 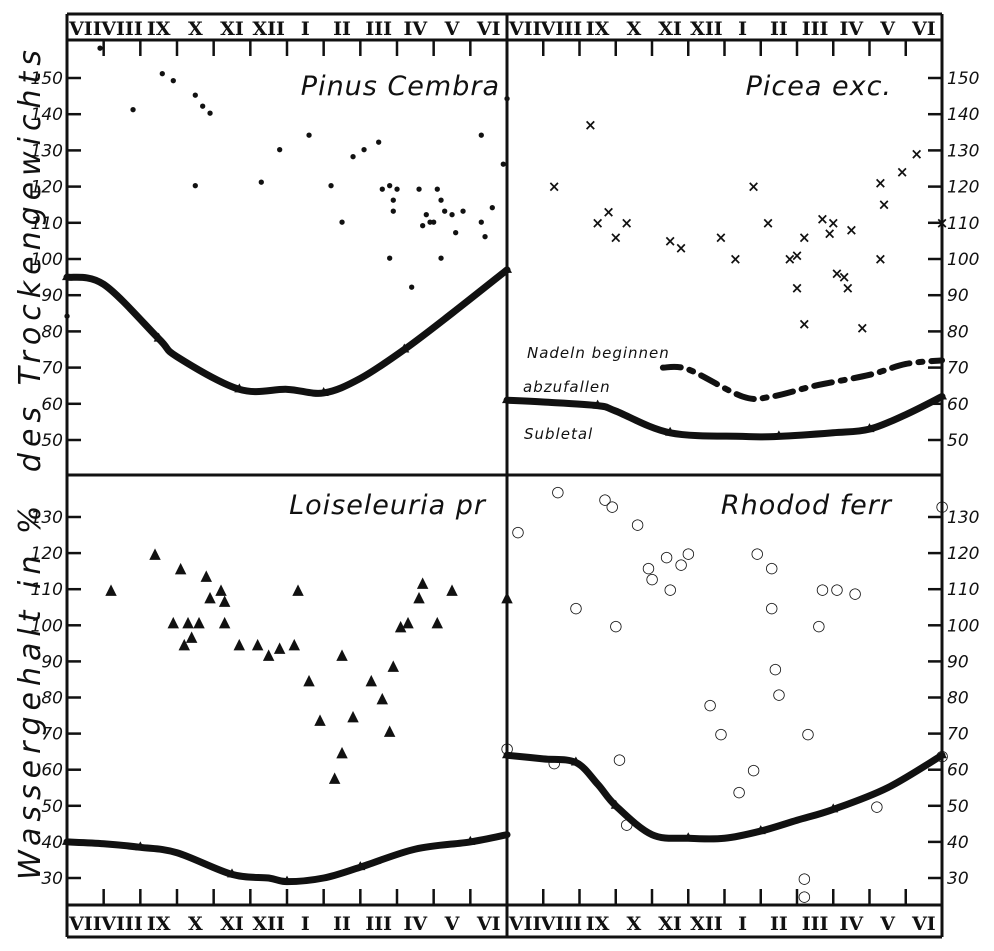 What do you see at coordinates (52, 405) in the screenshot?
I see `y-tick-left-0-60: 60` at bounding box center [52, 405].